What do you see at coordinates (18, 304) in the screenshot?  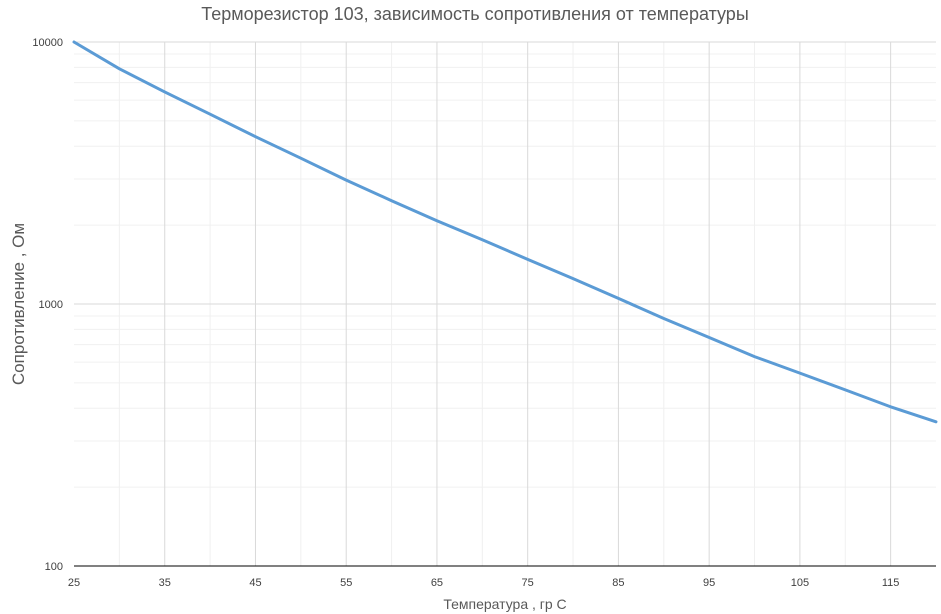 I see `y-axis-title: Сопротивление , Ом` at bounding box center [18, 304].